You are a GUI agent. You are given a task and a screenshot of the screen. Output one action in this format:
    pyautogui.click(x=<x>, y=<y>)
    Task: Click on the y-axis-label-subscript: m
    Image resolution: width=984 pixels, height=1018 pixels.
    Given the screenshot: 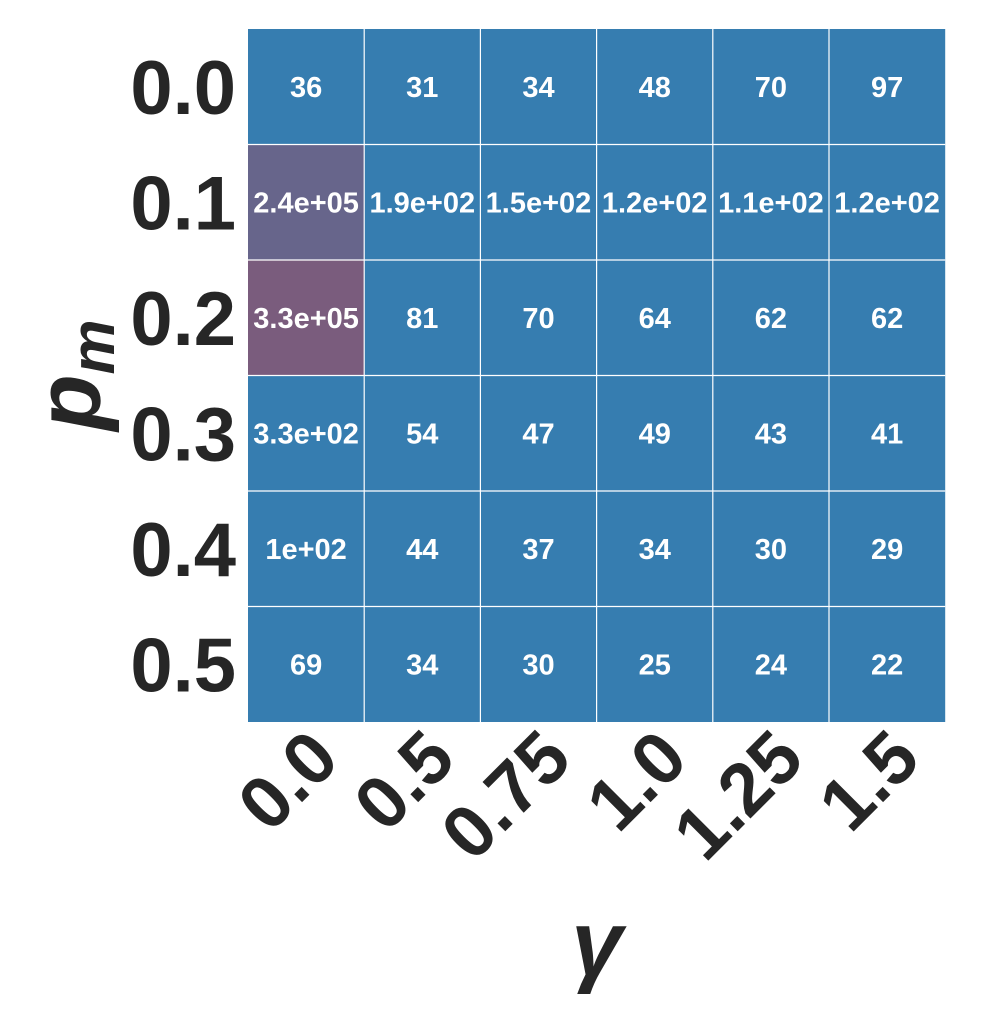 What is the action you would take?
    pyautogui.click(x=93, y=346)
    